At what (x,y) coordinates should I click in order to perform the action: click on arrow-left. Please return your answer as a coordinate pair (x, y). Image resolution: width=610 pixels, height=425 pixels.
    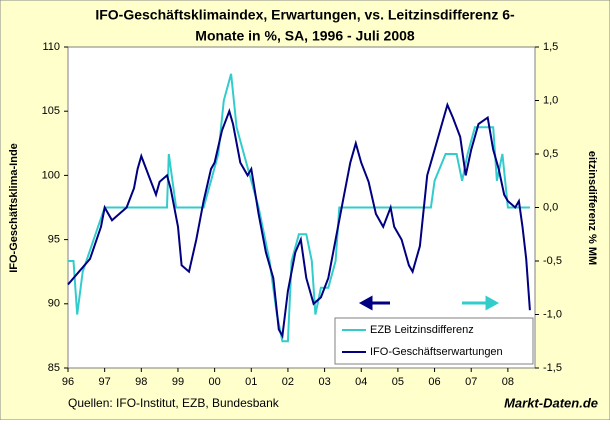
    Looking at the image, I should click on (374, 303).